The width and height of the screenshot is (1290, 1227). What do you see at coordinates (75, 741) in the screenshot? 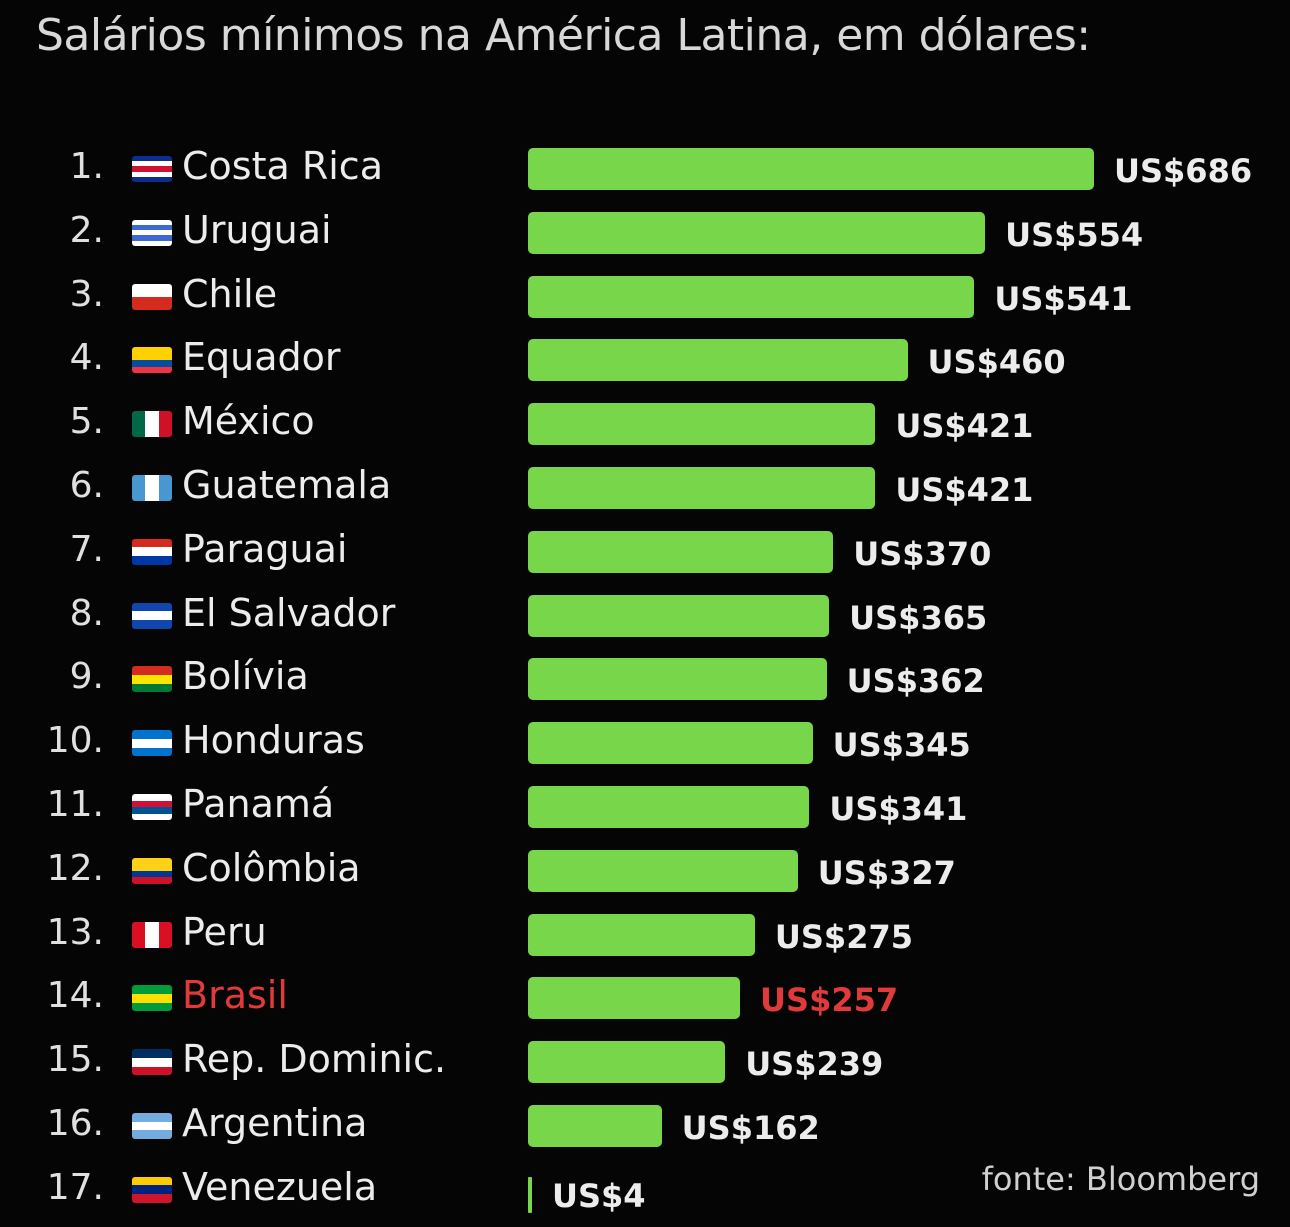
I see `rank-label: 10.` at bounding box center [75, 741].